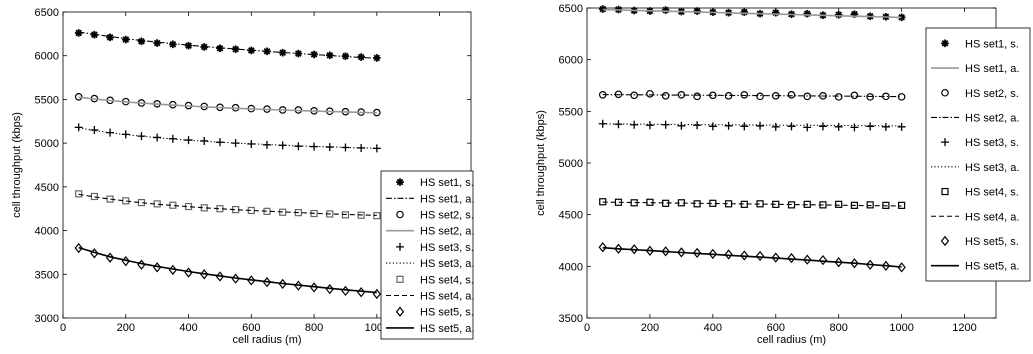 The height and width of the screenshot is (354, 1033). Describe the element at coordinates (839, 328) in the screenshot. I see `chart2-x-tick-label: 800` at that location.